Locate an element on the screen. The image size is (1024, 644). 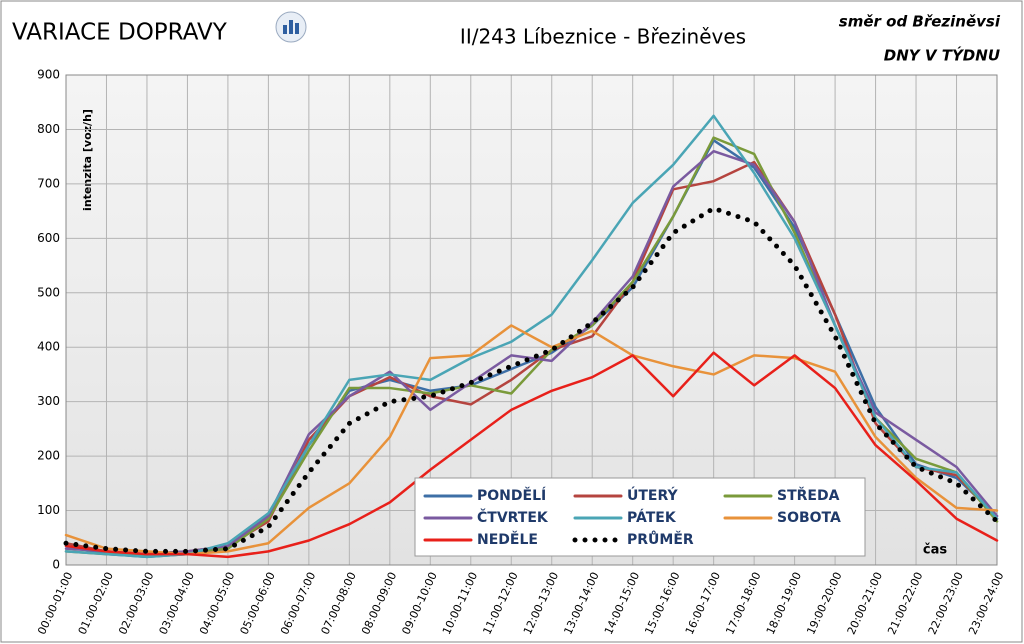
view: DNY V TÝDNU is located at coordinates (942, 55).